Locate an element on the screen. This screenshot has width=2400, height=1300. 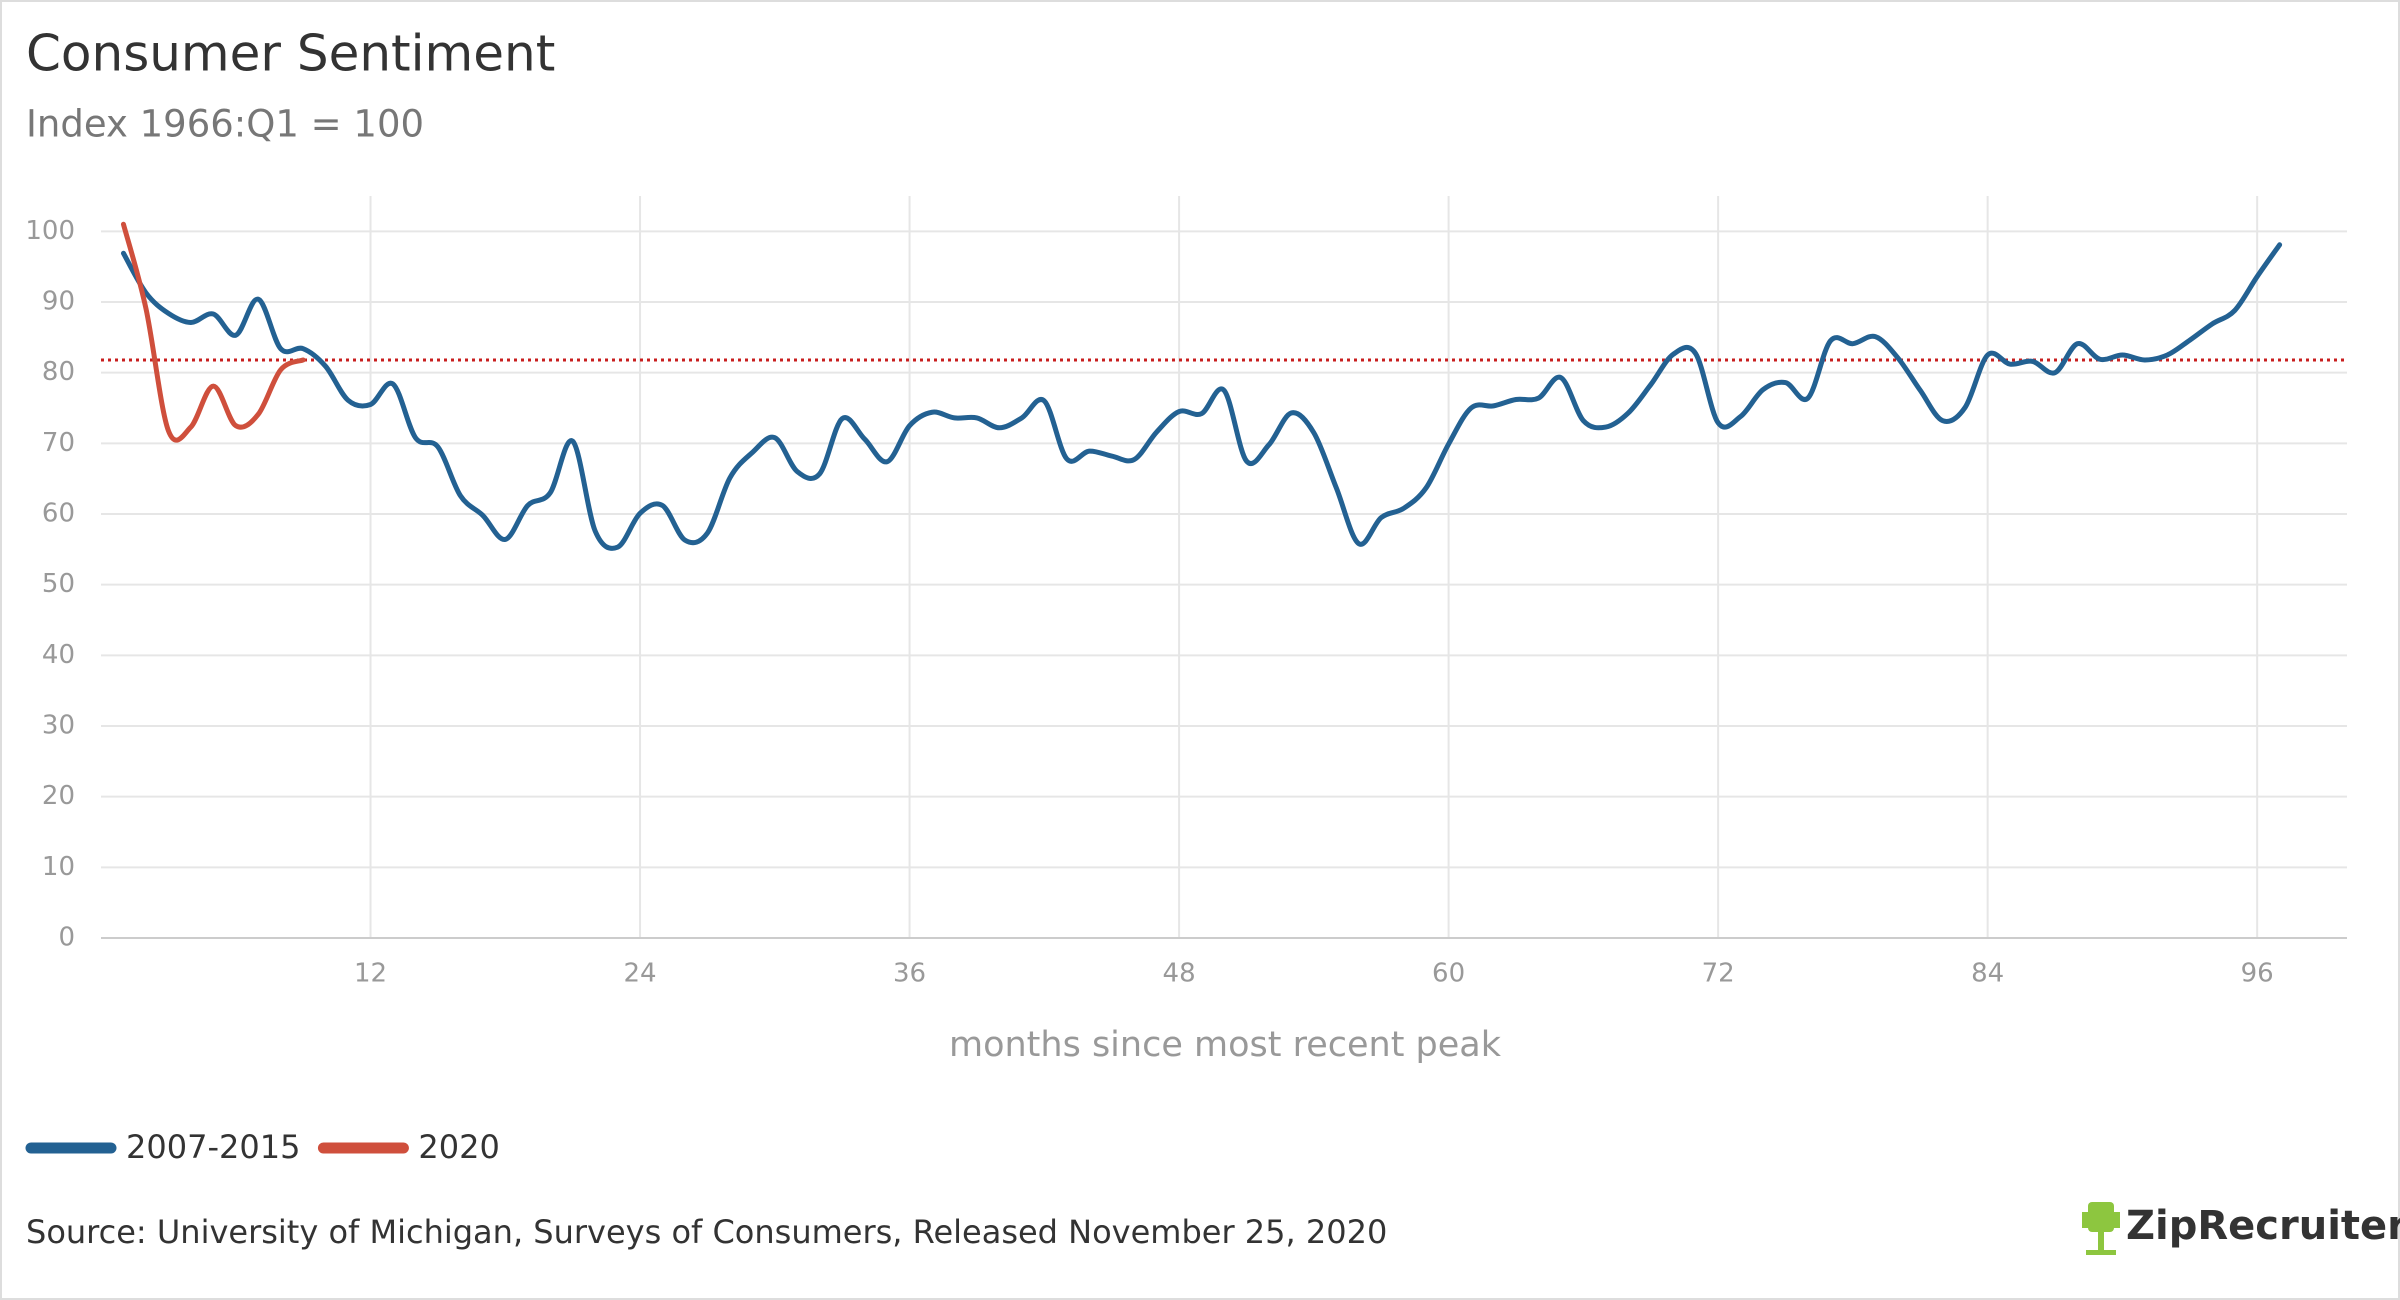
x-tick-label: 84 is located at coordinates (1987, 974).